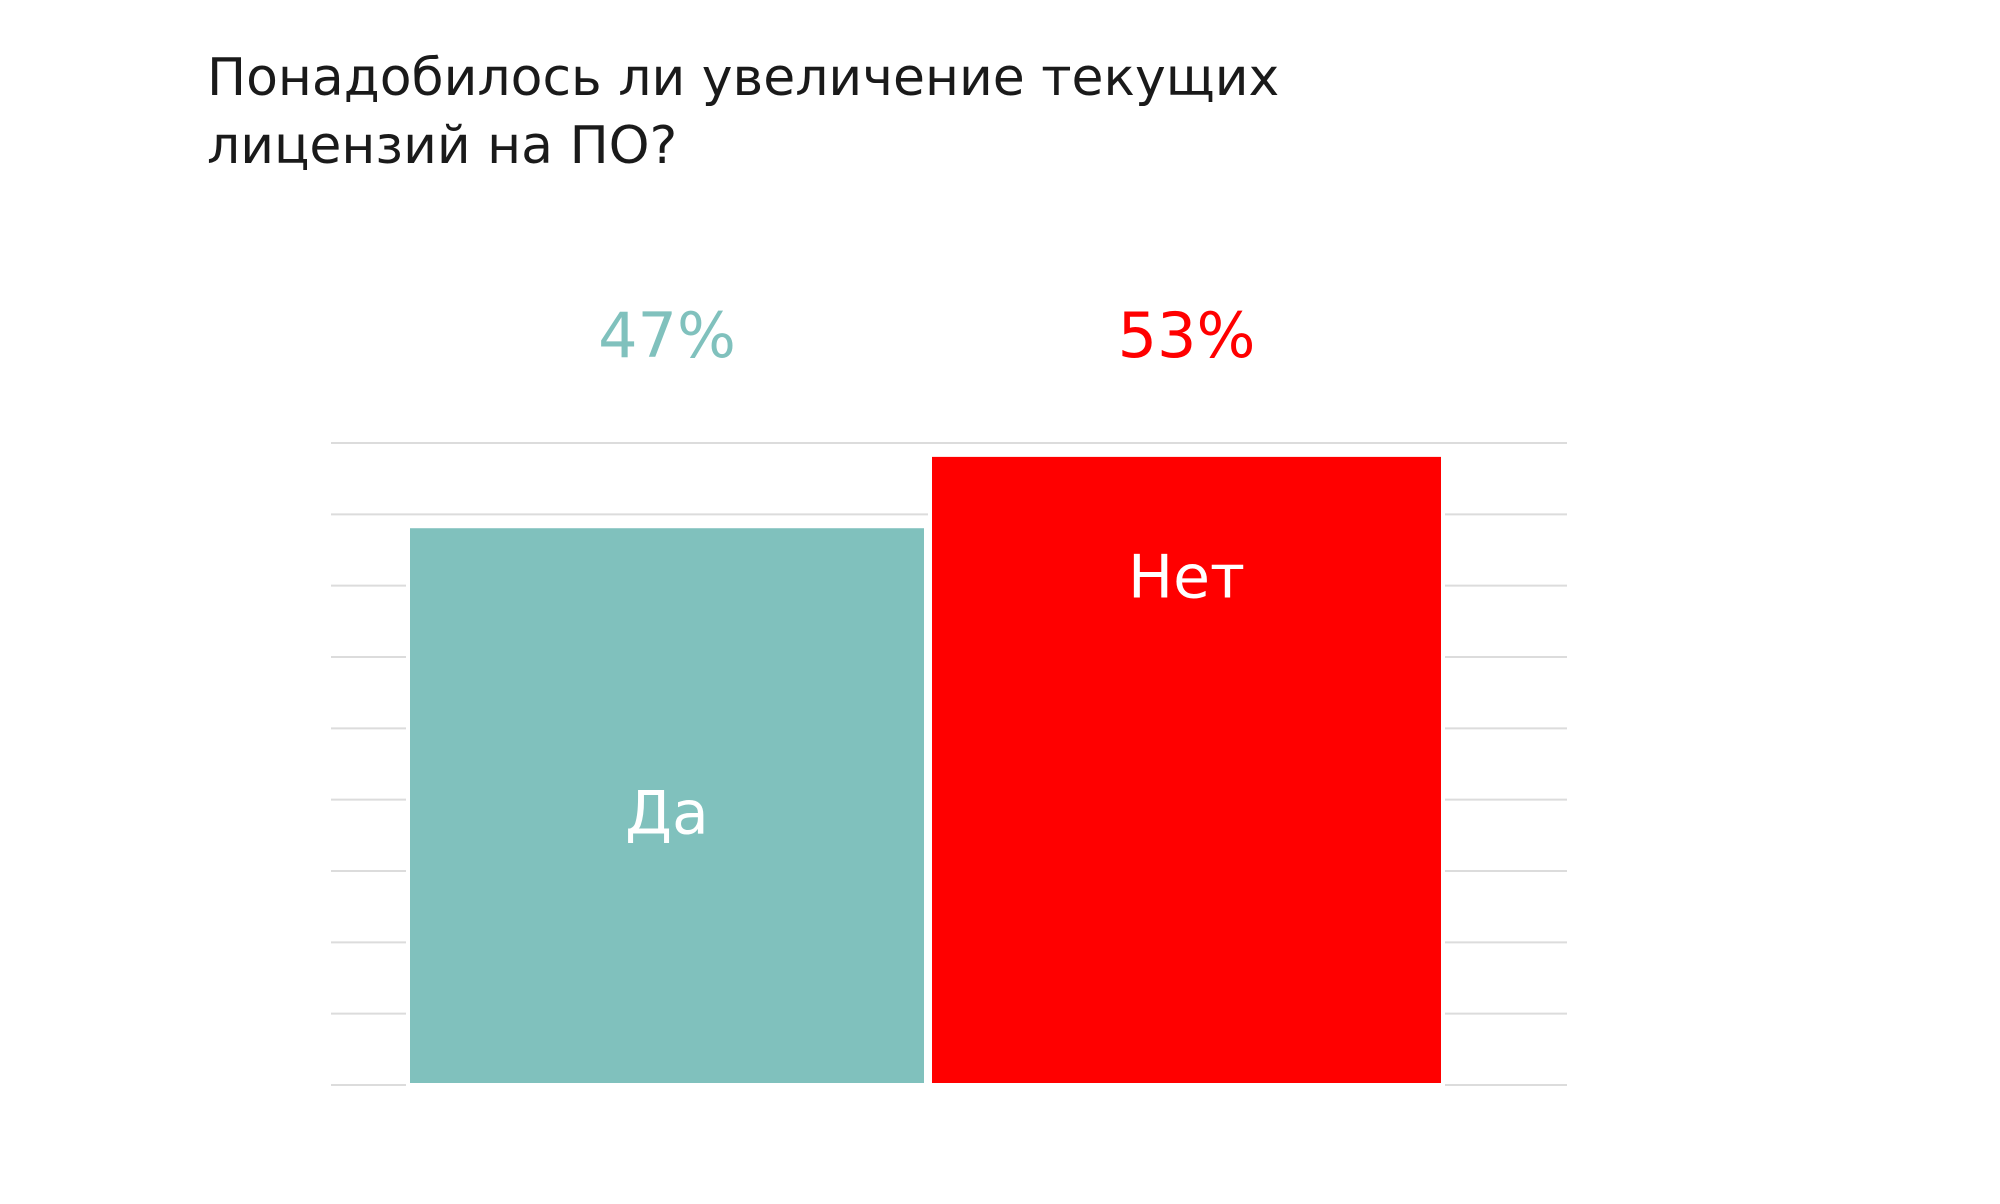 The image size is (2000, 1204). What do you see at coordinates (667, 335) in the screenshot?
I see `value-label: 47%` at bounding box center [667, 335].